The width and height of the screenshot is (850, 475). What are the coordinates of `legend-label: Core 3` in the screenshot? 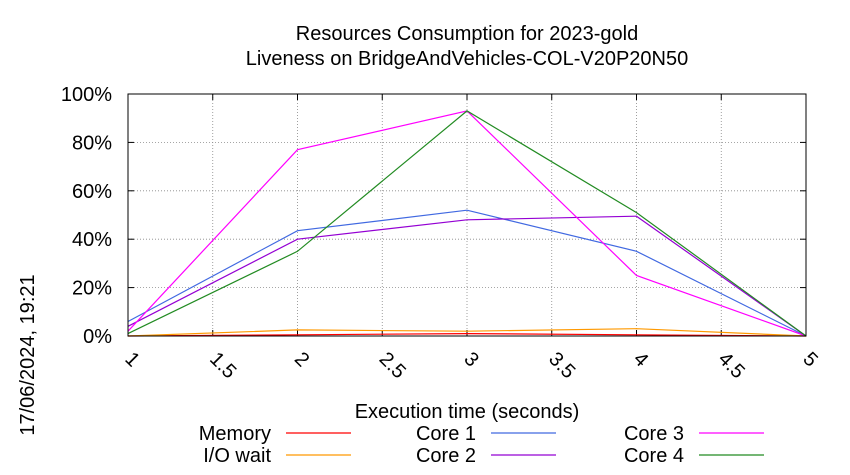 It's located at (654, 434).